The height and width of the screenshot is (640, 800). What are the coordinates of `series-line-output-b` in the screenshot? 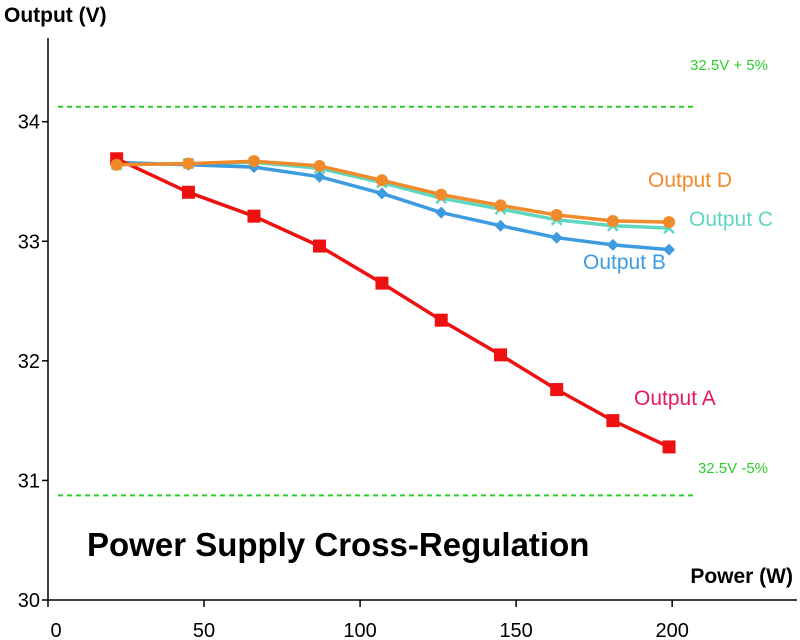 It's located at (393, 206).